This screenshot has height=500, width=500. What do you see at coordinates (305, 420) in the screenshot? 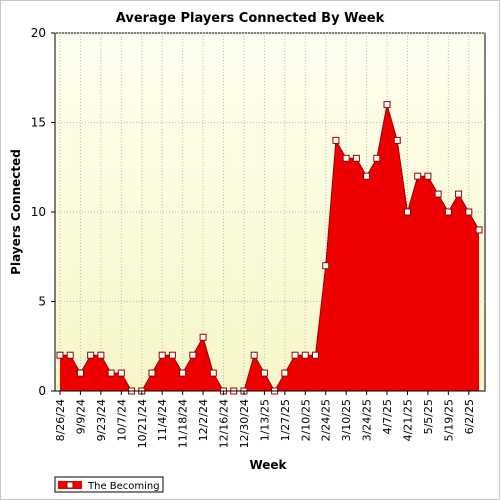
I see `x-tick-label: 2/10/25` at bounding box center [305, 420].